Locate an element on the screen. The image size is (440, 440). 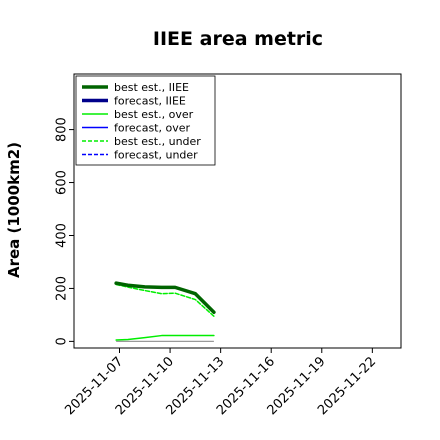
legend-label-5: forecast, under is located at coordinates (156, 155).